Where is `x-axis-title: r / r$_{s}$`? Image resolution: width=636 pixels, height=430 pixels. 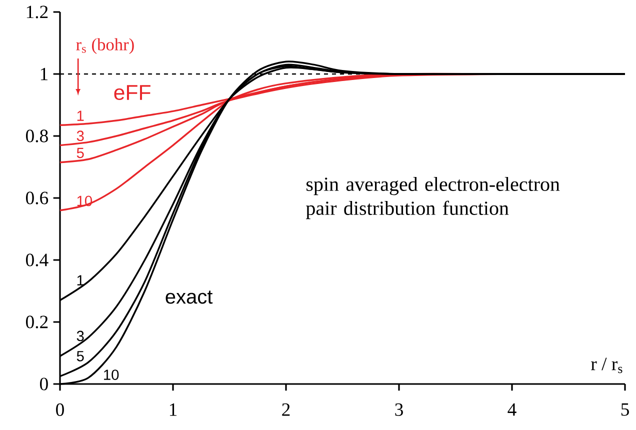 x-axis-title: r / r$_{s}$ is located at coordinates (606, 366).